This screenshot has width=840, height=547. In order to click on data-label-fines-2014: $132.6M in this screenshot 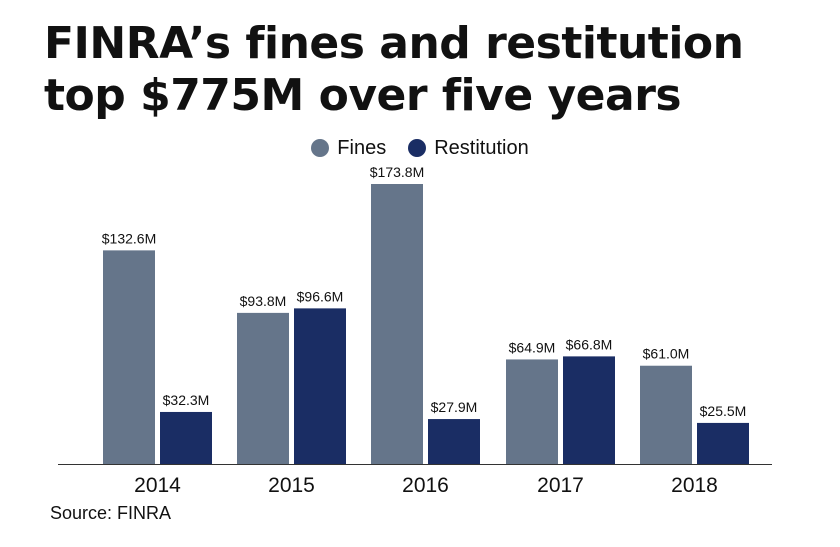, I will do `click(129, 238)`.